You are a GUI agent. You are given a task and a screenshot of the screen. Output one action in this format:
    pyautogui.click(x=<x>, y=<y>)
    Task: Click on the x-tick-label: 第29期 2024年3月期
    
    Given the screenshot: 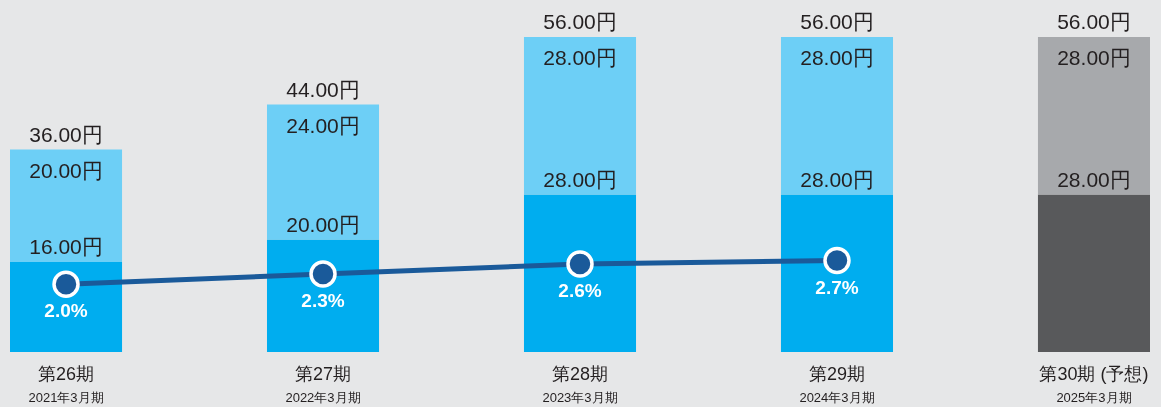 What is the action you would take?
    pyautogui.click(x=837, y=384)
    